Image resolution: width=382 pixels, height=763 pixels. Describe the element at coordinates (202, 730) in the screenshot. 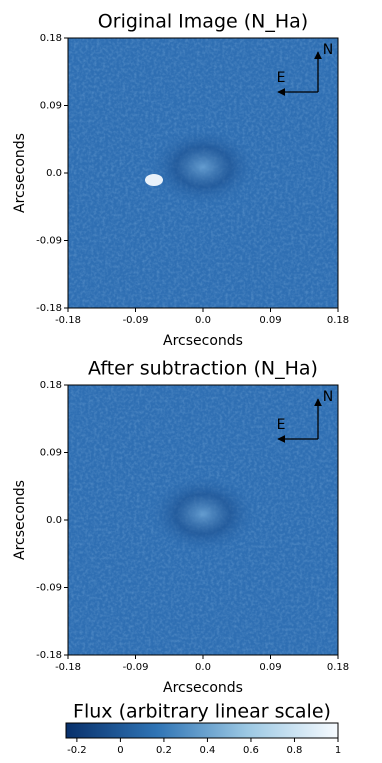

I see `colorbar` at that location.